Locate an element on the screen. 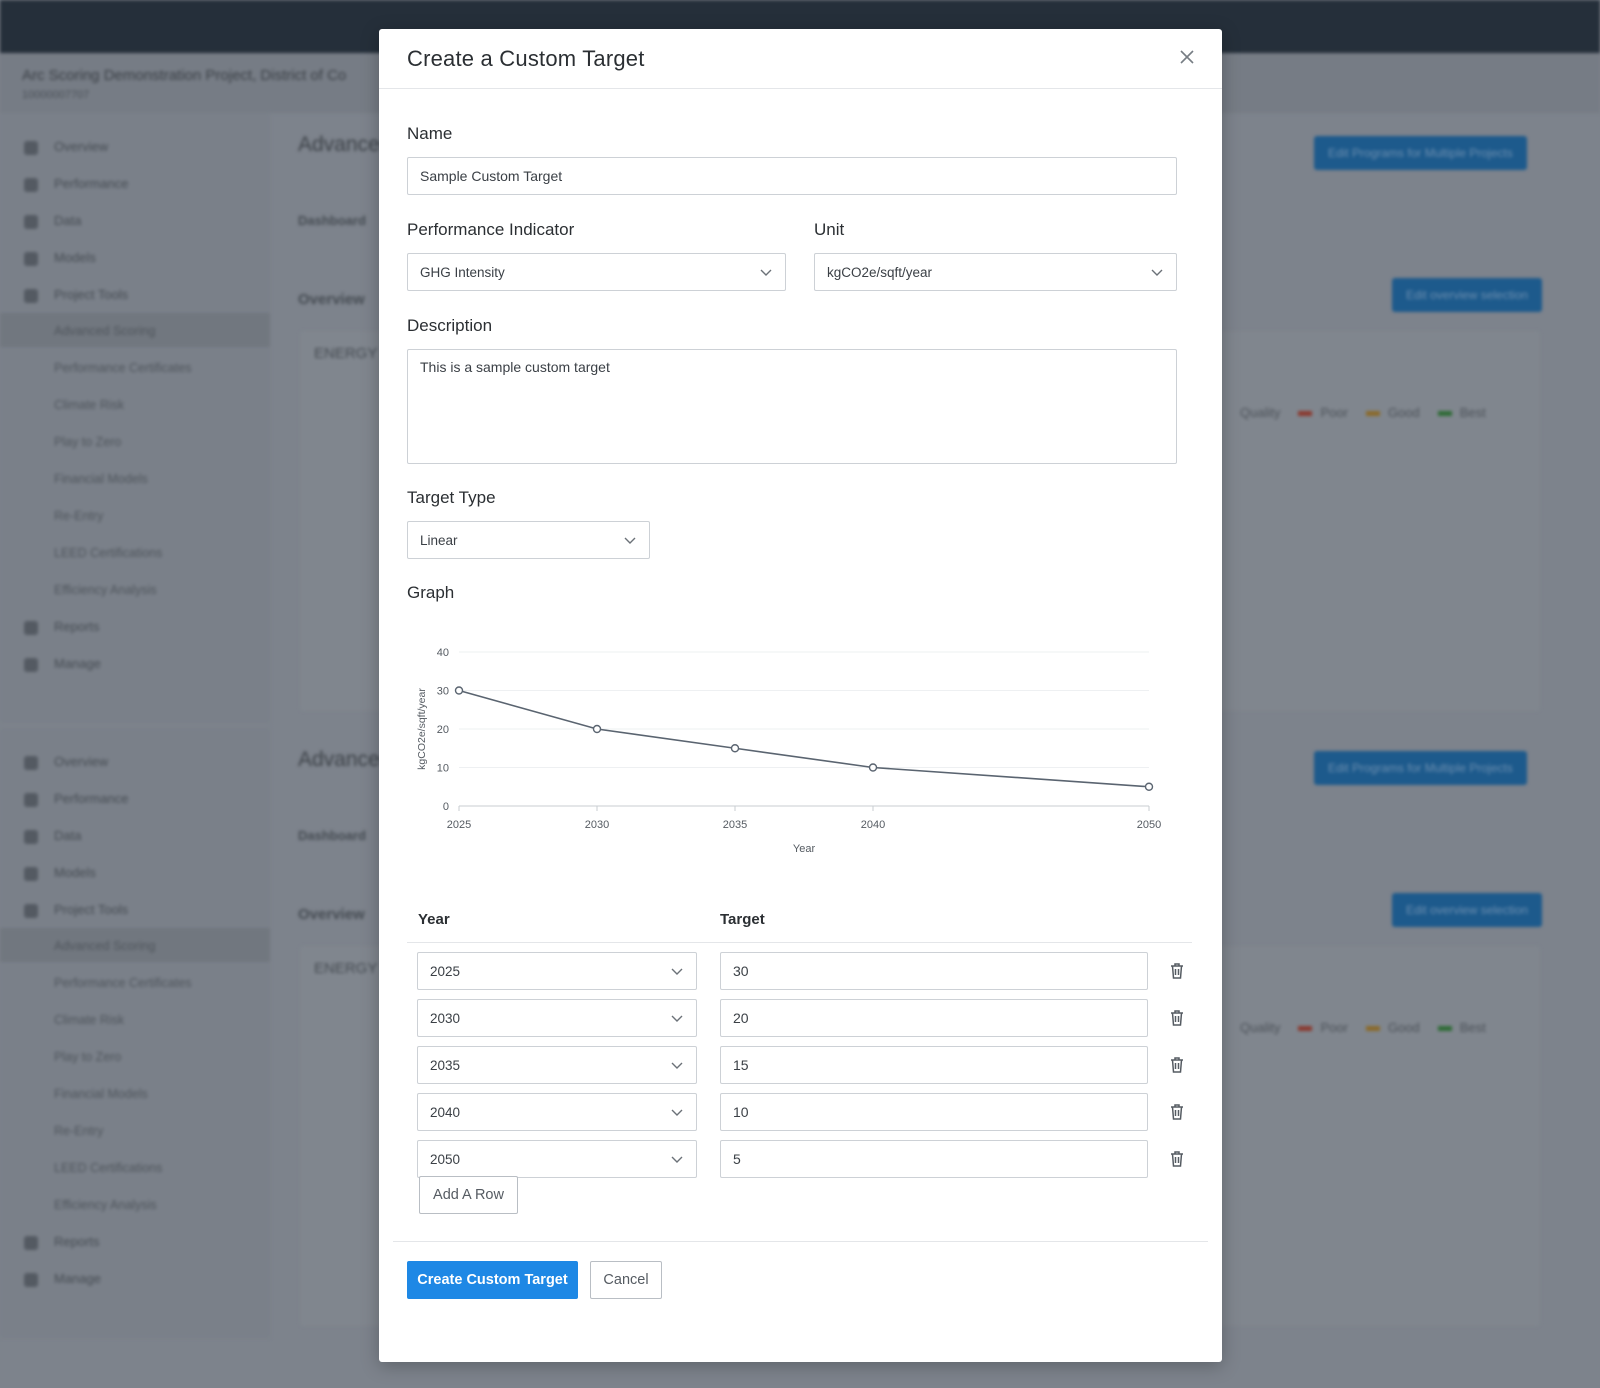 The width and height of the screenshot is (1600, 1388). year-value: 2040 is located at coordinates (445, 1112).